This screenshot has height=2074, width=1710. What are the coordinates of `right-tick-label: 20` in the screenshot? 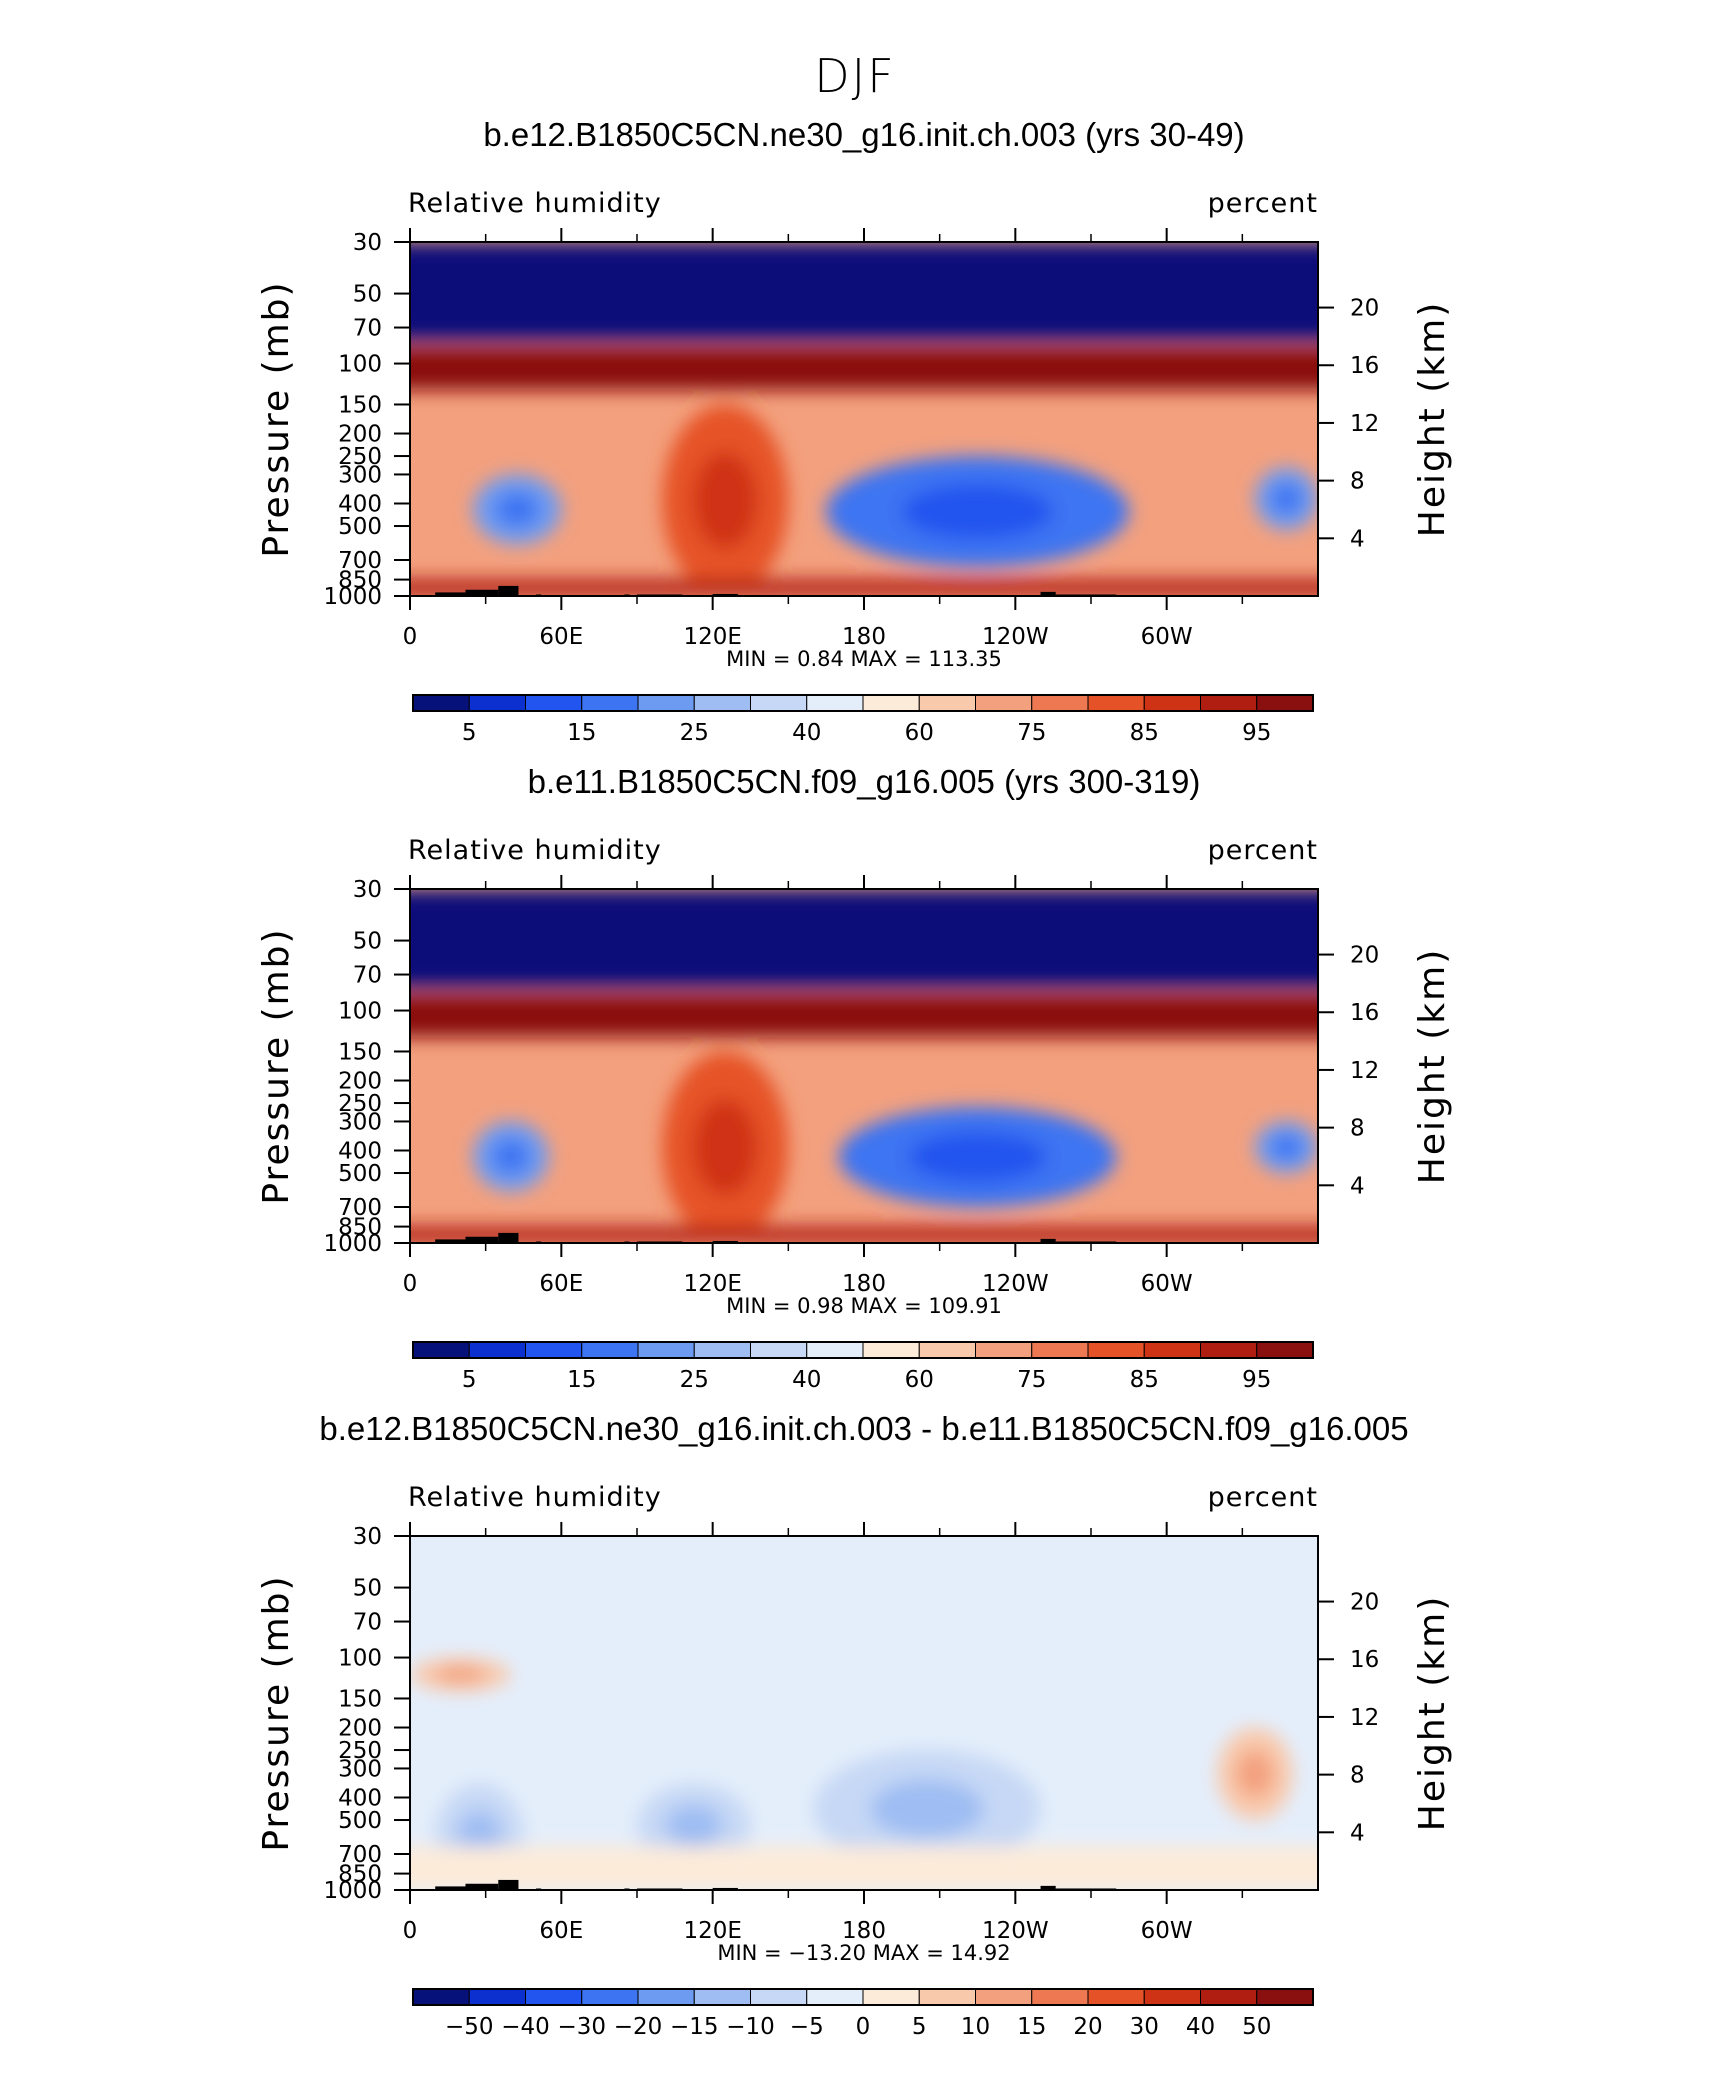 It's located at (1364, 956).